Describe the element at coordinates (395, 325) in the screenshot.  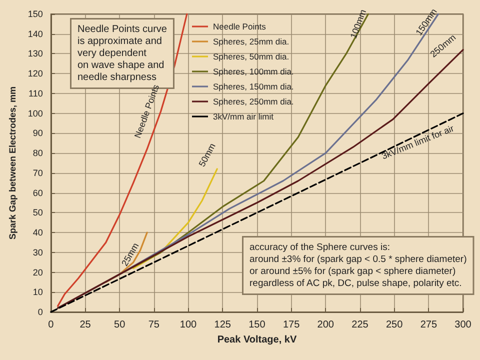
I see `x-tick-label: 250` at that location.